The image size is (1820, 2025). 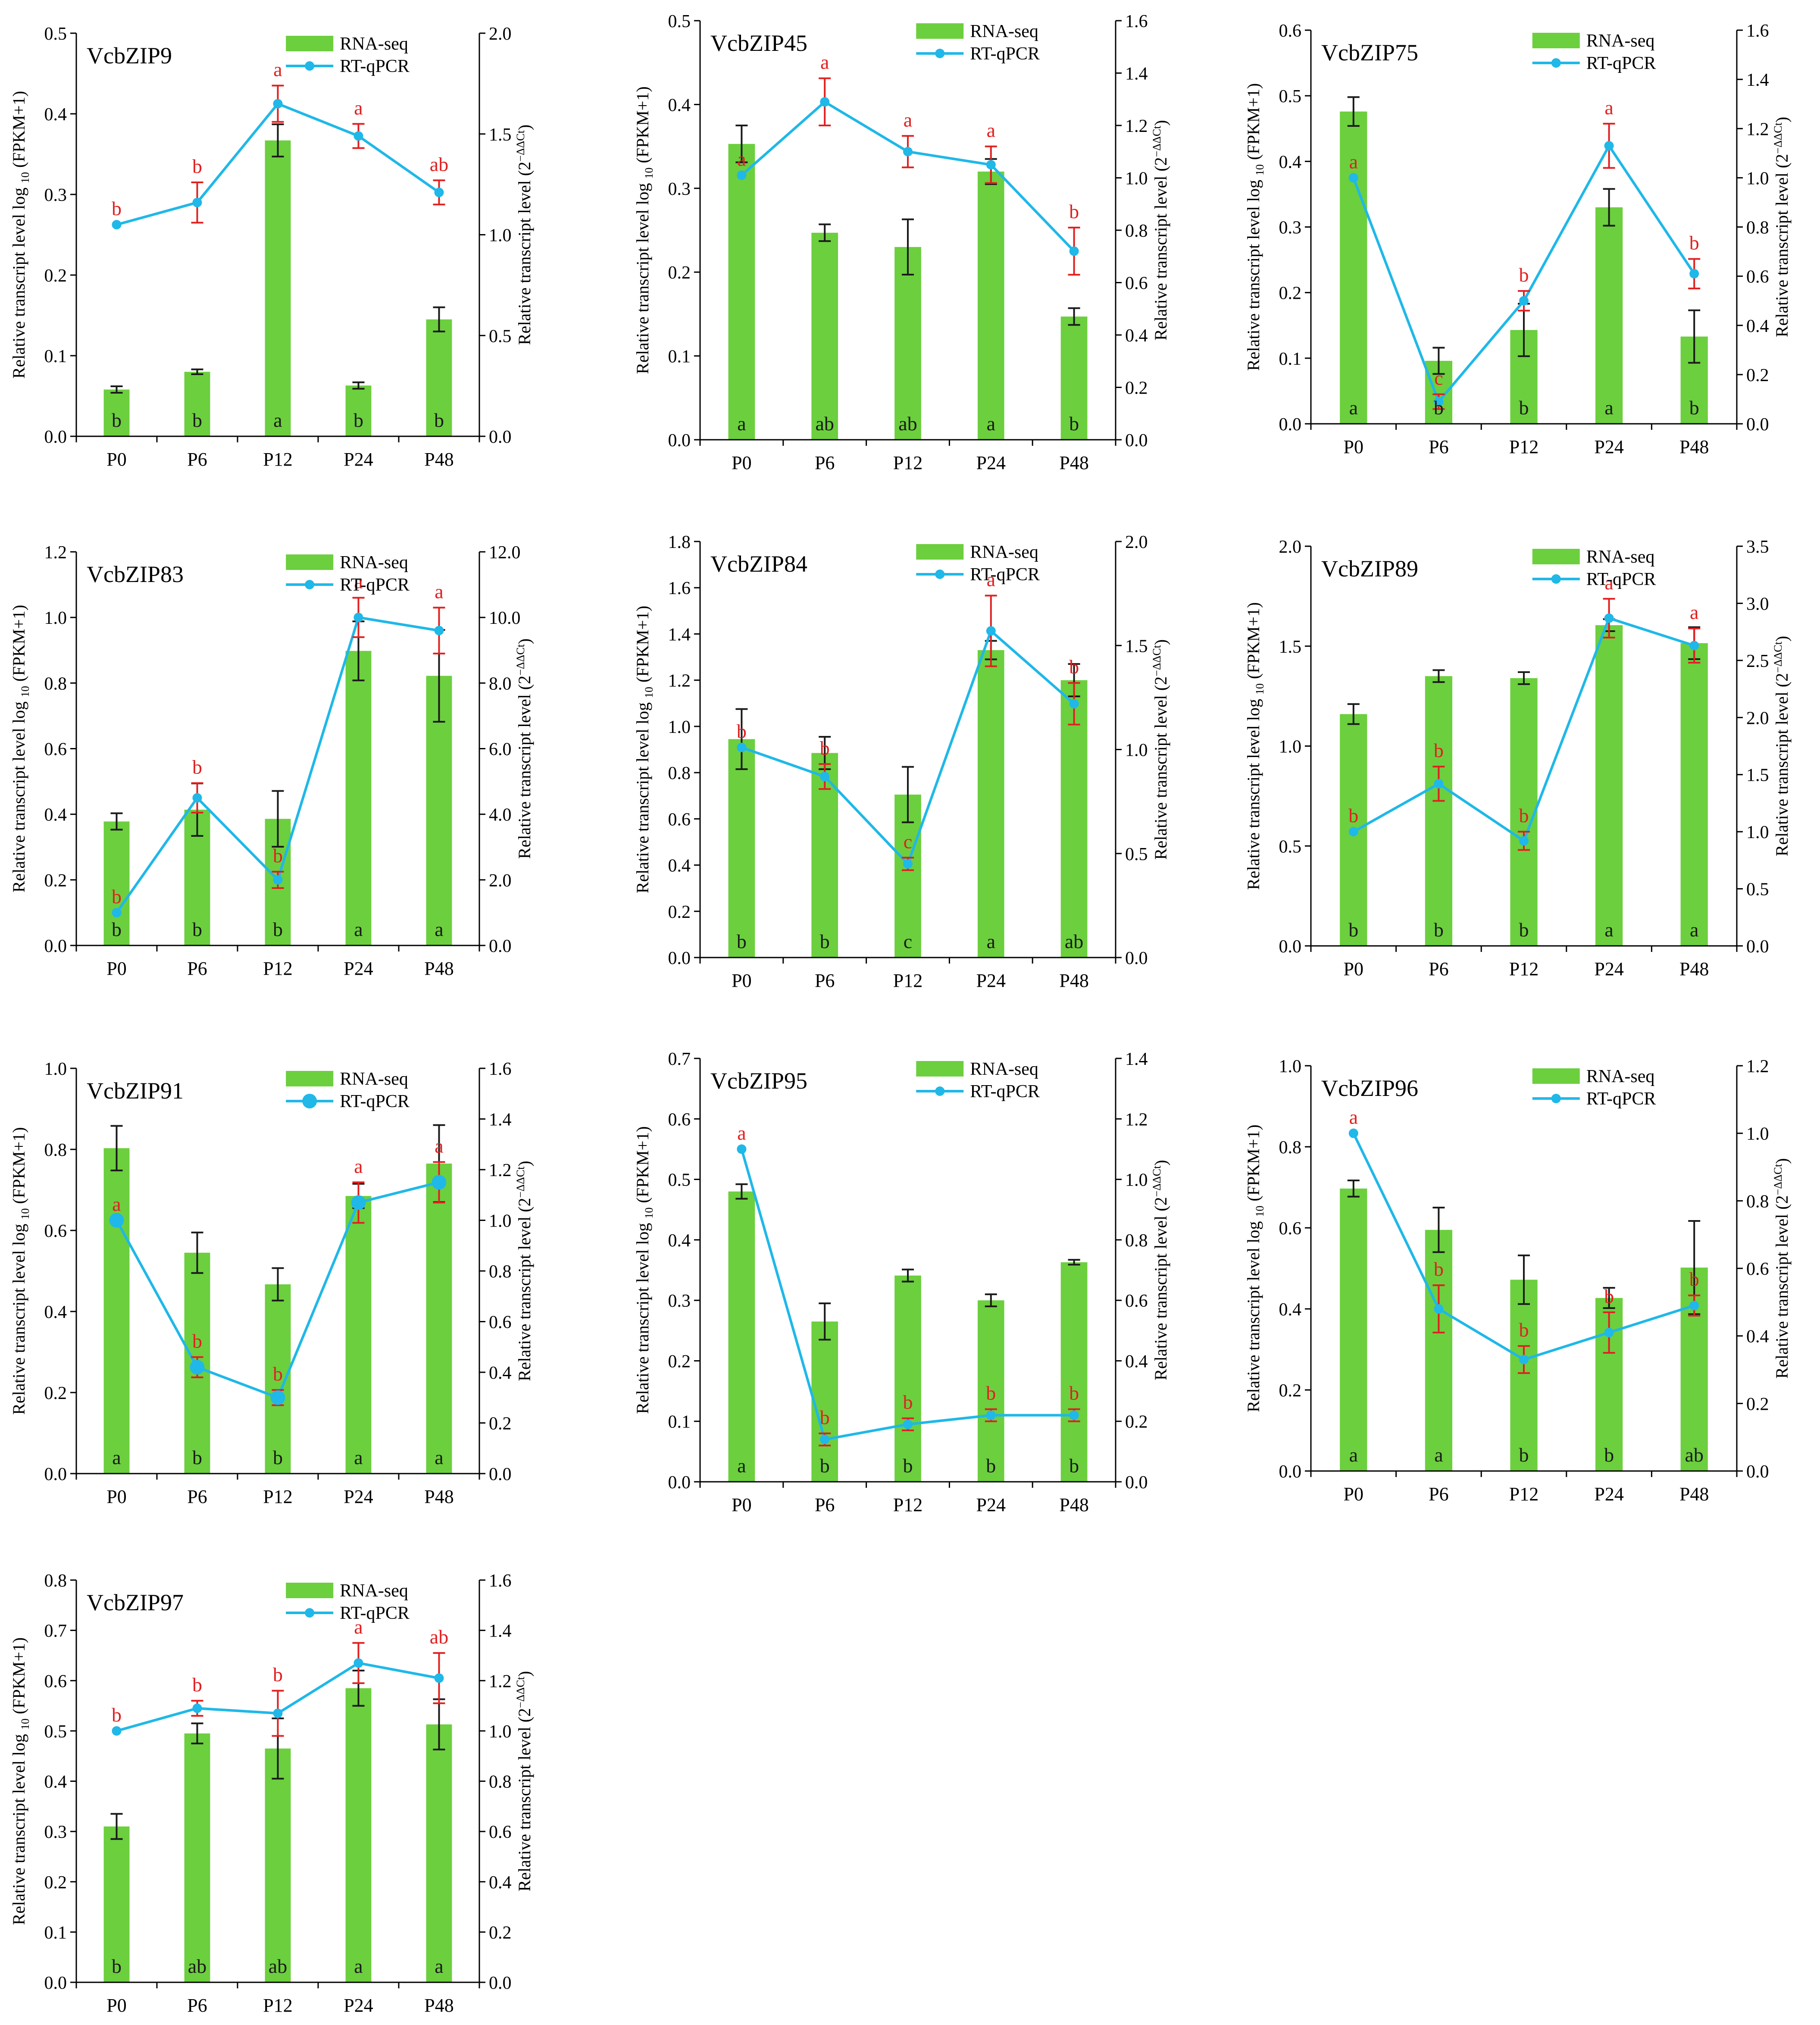 What do you see at coordinates (1758, 228) in the screenshot?
I see `right-y-tick-label: 0.8` at bounding box center [1758, 228].